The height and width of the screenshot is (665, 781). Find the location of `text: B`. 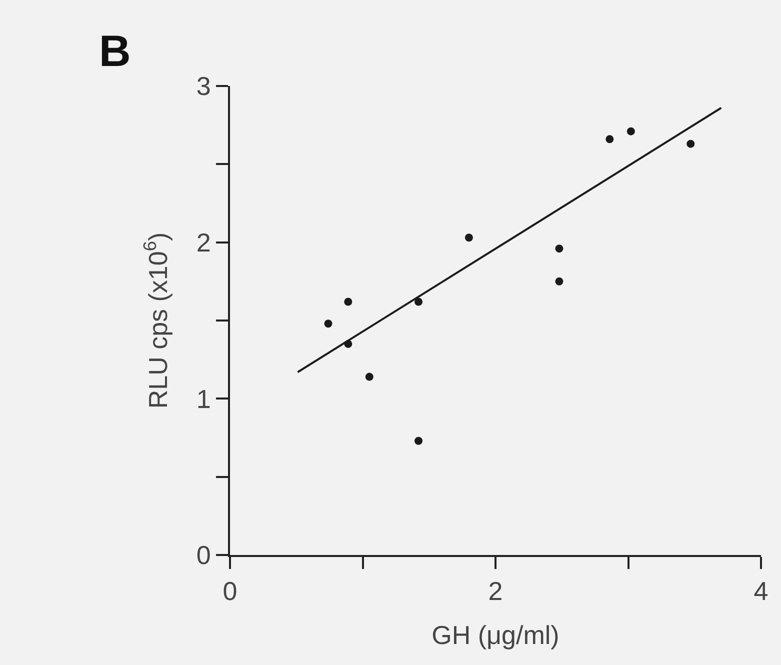

text: B is located at coordinates (115, 51).